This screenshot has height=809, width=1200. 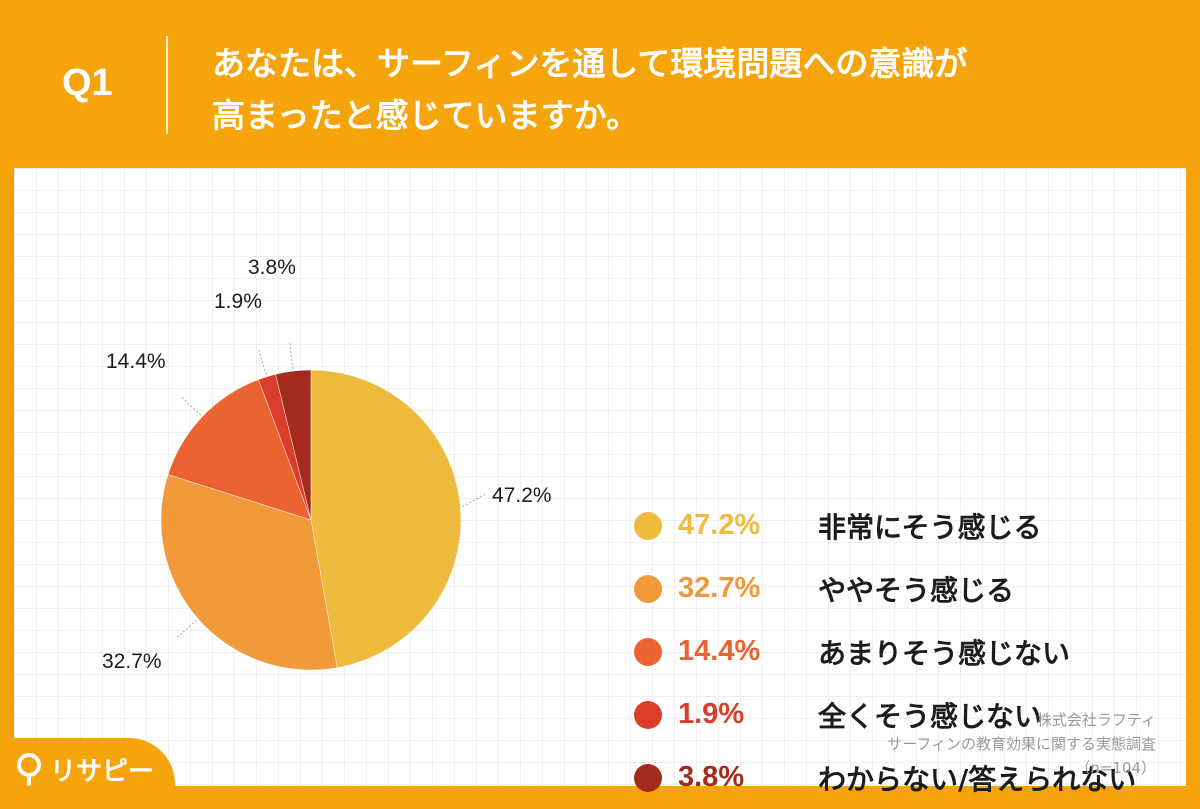 What do you see at coordinates (977, 779) in the screenshot?
I see `legend-label: わからない/答えられない` at bounding box center [977, 779].